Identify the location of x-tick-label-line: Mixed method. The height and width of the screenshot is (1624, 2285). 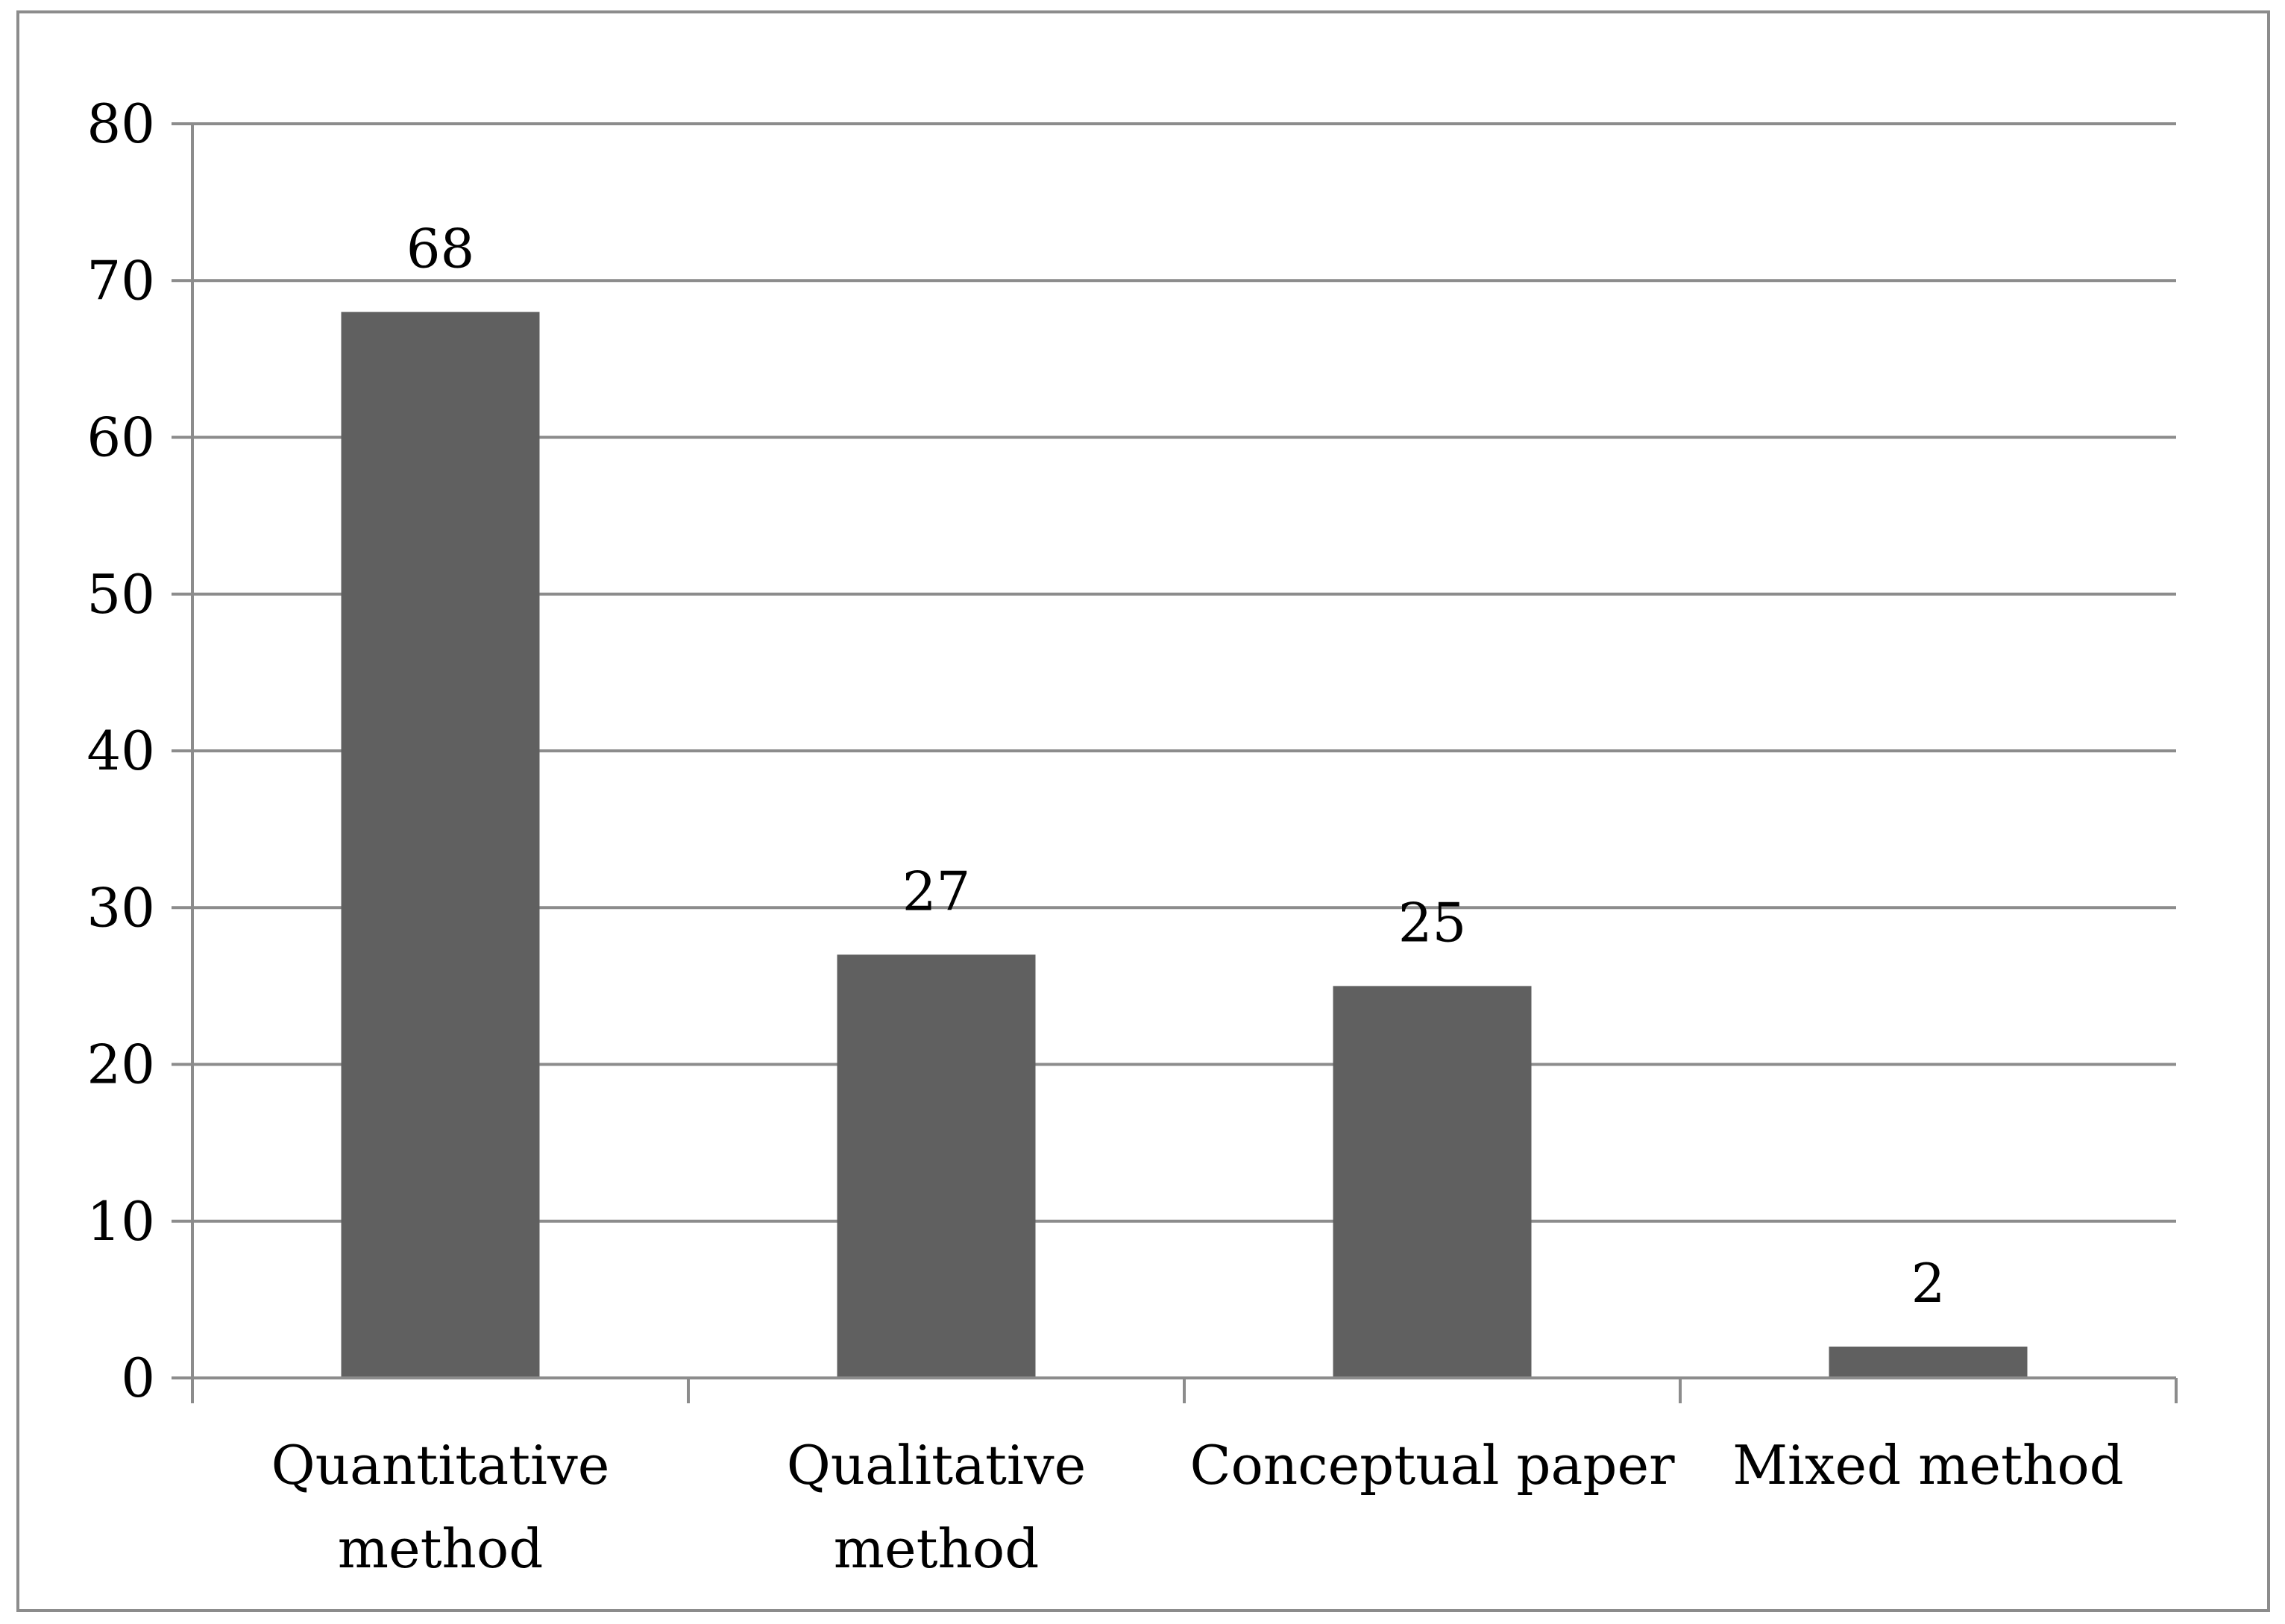
(1928, 1465).